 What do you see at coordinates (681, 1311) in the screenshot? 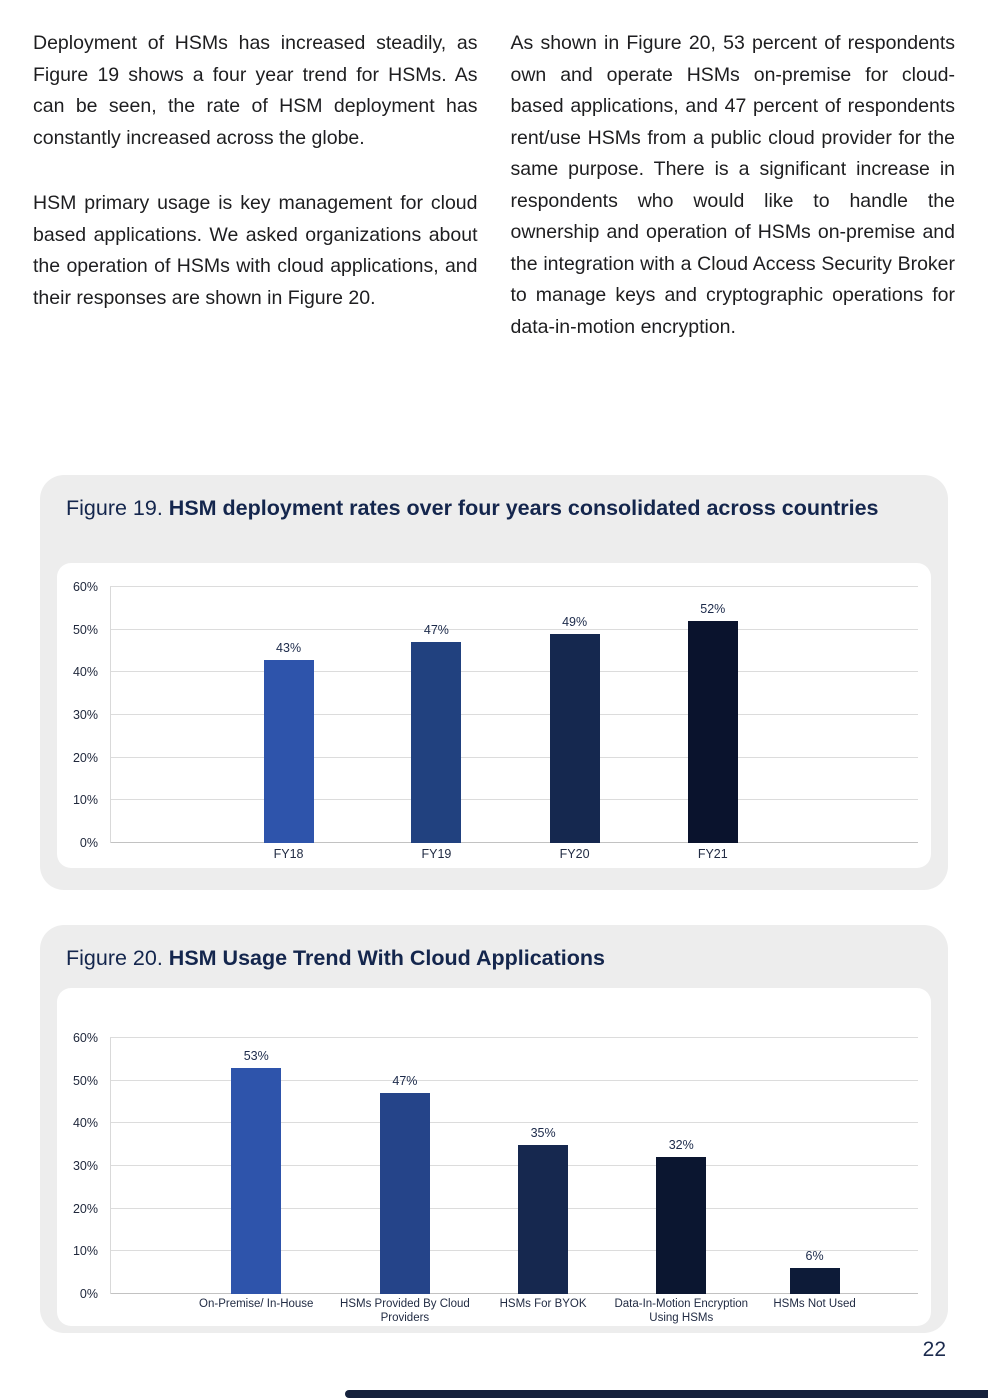
I see `x-axis-label: Data-In-Motion Encryption Using HSMs` at bounding box center [681, 1311].